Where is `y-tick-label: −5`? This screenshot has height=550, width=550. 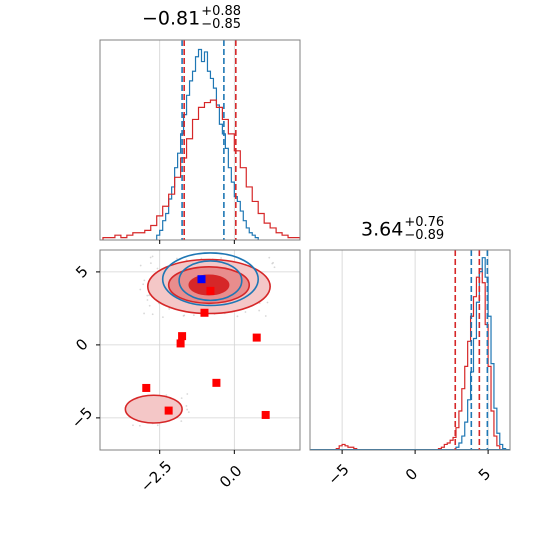
y-tick-label: −5 is located at coordinates (82, 418).